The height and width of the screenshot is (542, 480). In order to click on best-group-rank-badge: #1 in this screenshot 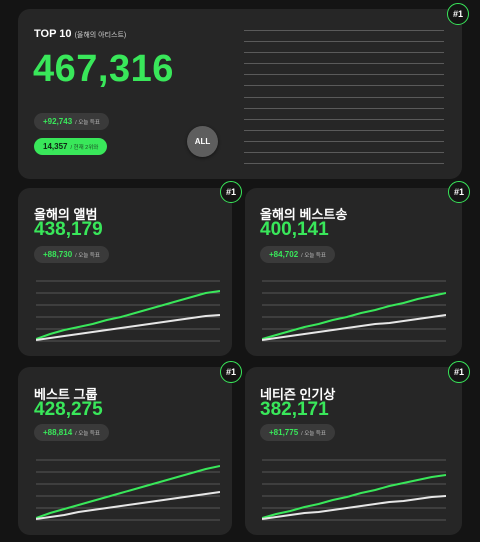, I will do `click(231, 372)`.